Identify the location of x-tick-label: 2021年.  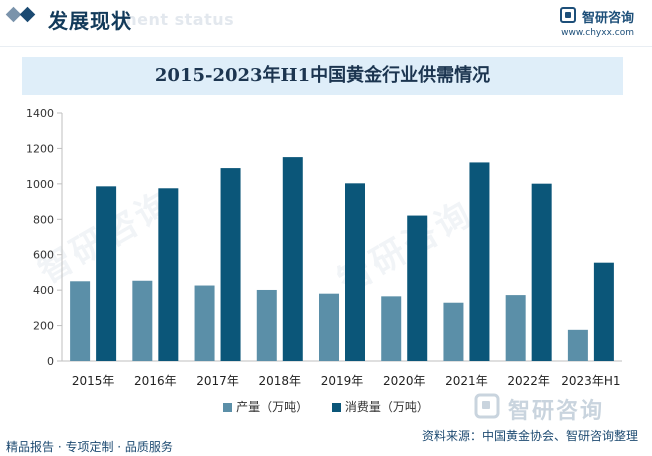
(466, 381).